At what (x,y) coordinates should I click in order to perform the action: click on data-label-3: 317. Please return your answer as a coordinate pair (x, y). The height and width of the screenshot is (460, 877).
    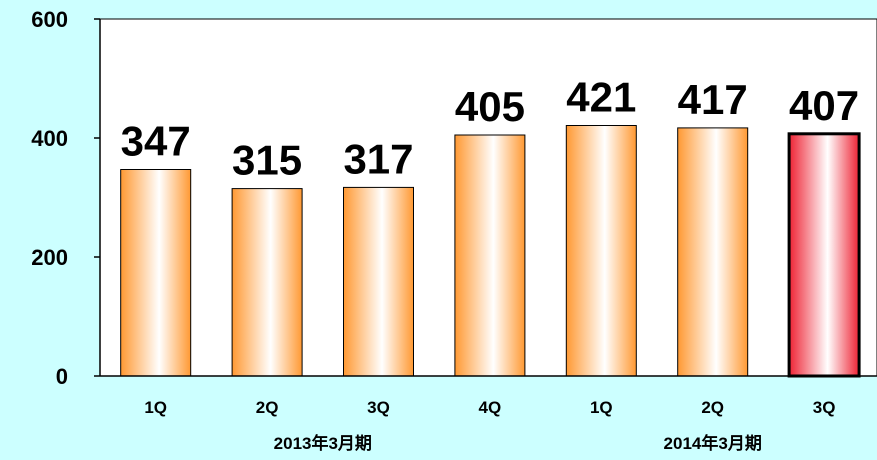
    Looking at the image, I should click on (378, 158).